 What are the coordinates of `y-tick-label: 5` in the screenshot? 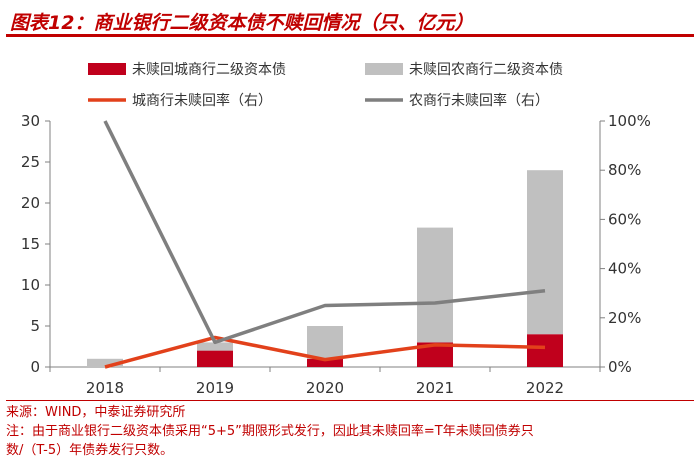 It's located at (35, 326).